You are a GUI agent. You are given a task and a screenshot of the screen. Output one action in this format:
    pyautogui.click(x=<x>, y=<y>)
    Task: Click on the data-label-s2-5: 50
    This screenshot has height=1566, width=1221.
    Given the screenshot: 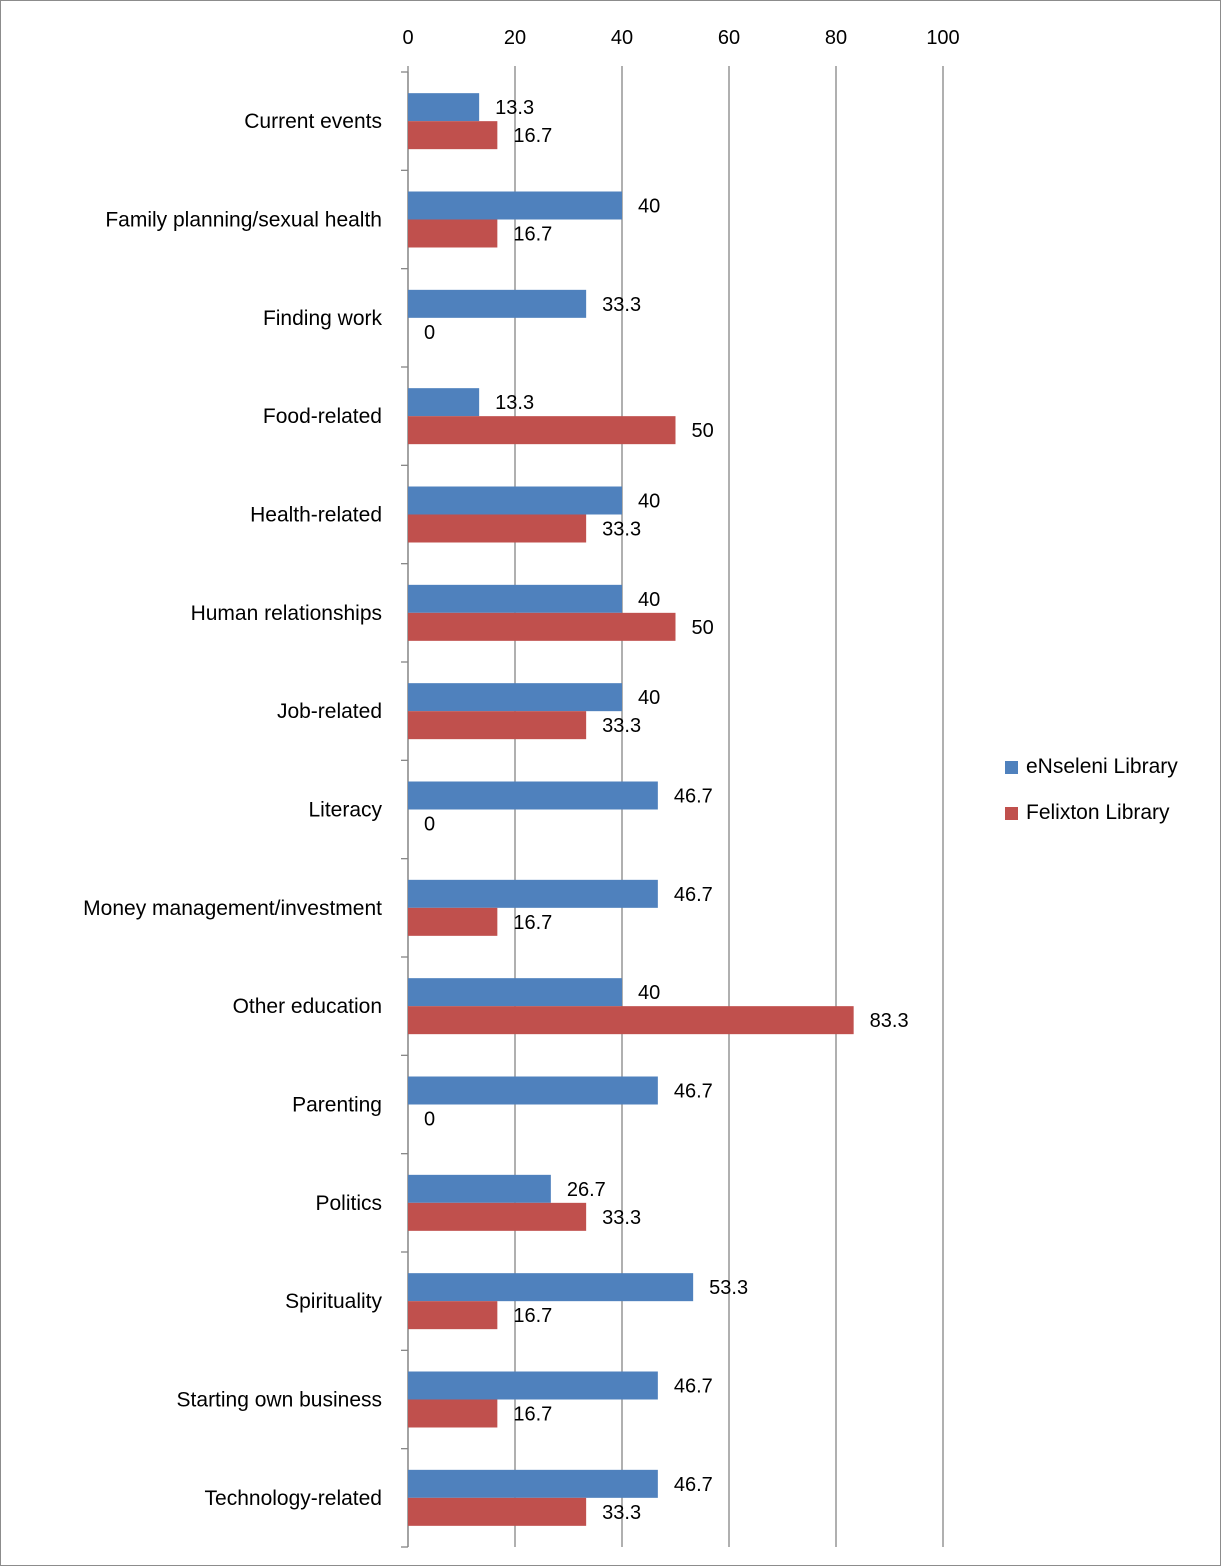 What is the action you would take?
    pyautogui.click(x=703, y=628)
    